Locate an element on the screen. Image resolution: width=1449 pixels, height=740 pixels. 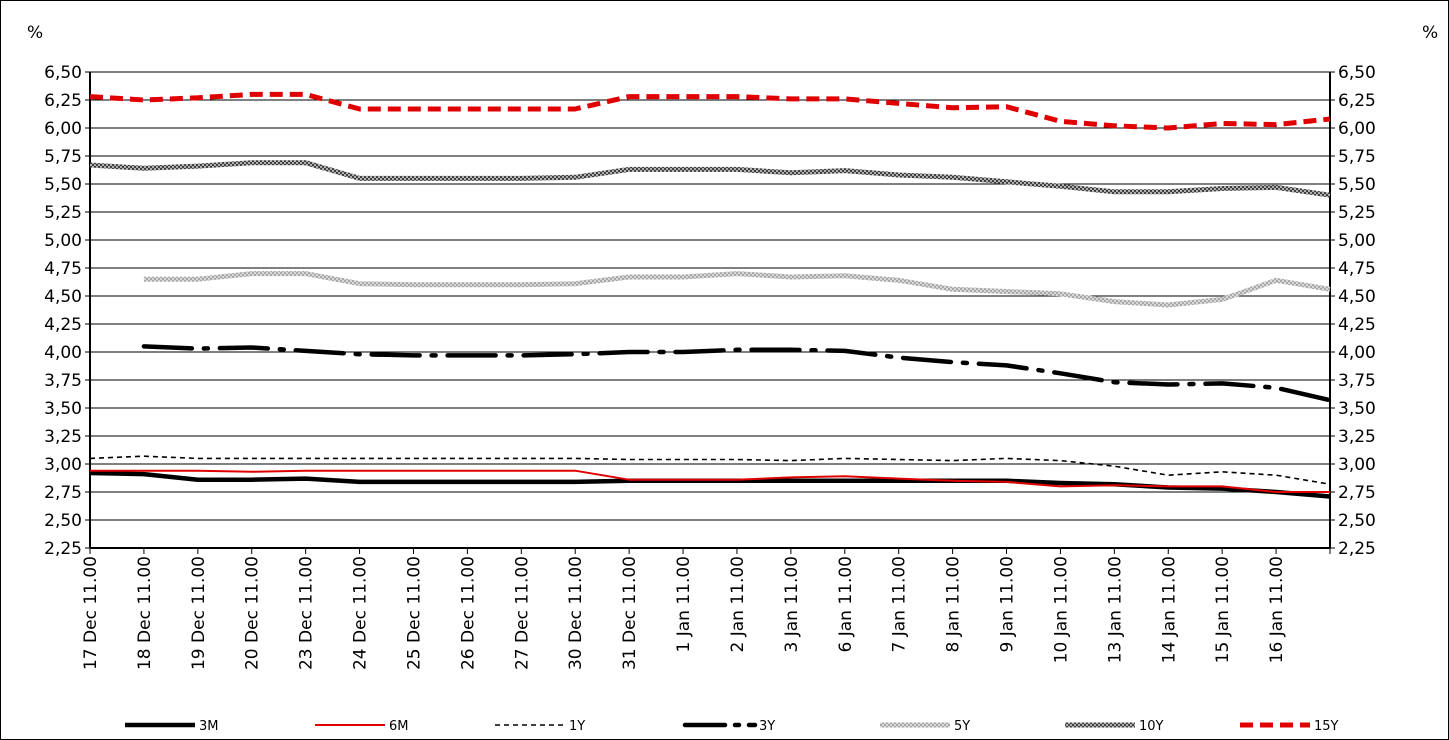
y-tick-label-right: 2,75 is located at coordinates (1357, 493).